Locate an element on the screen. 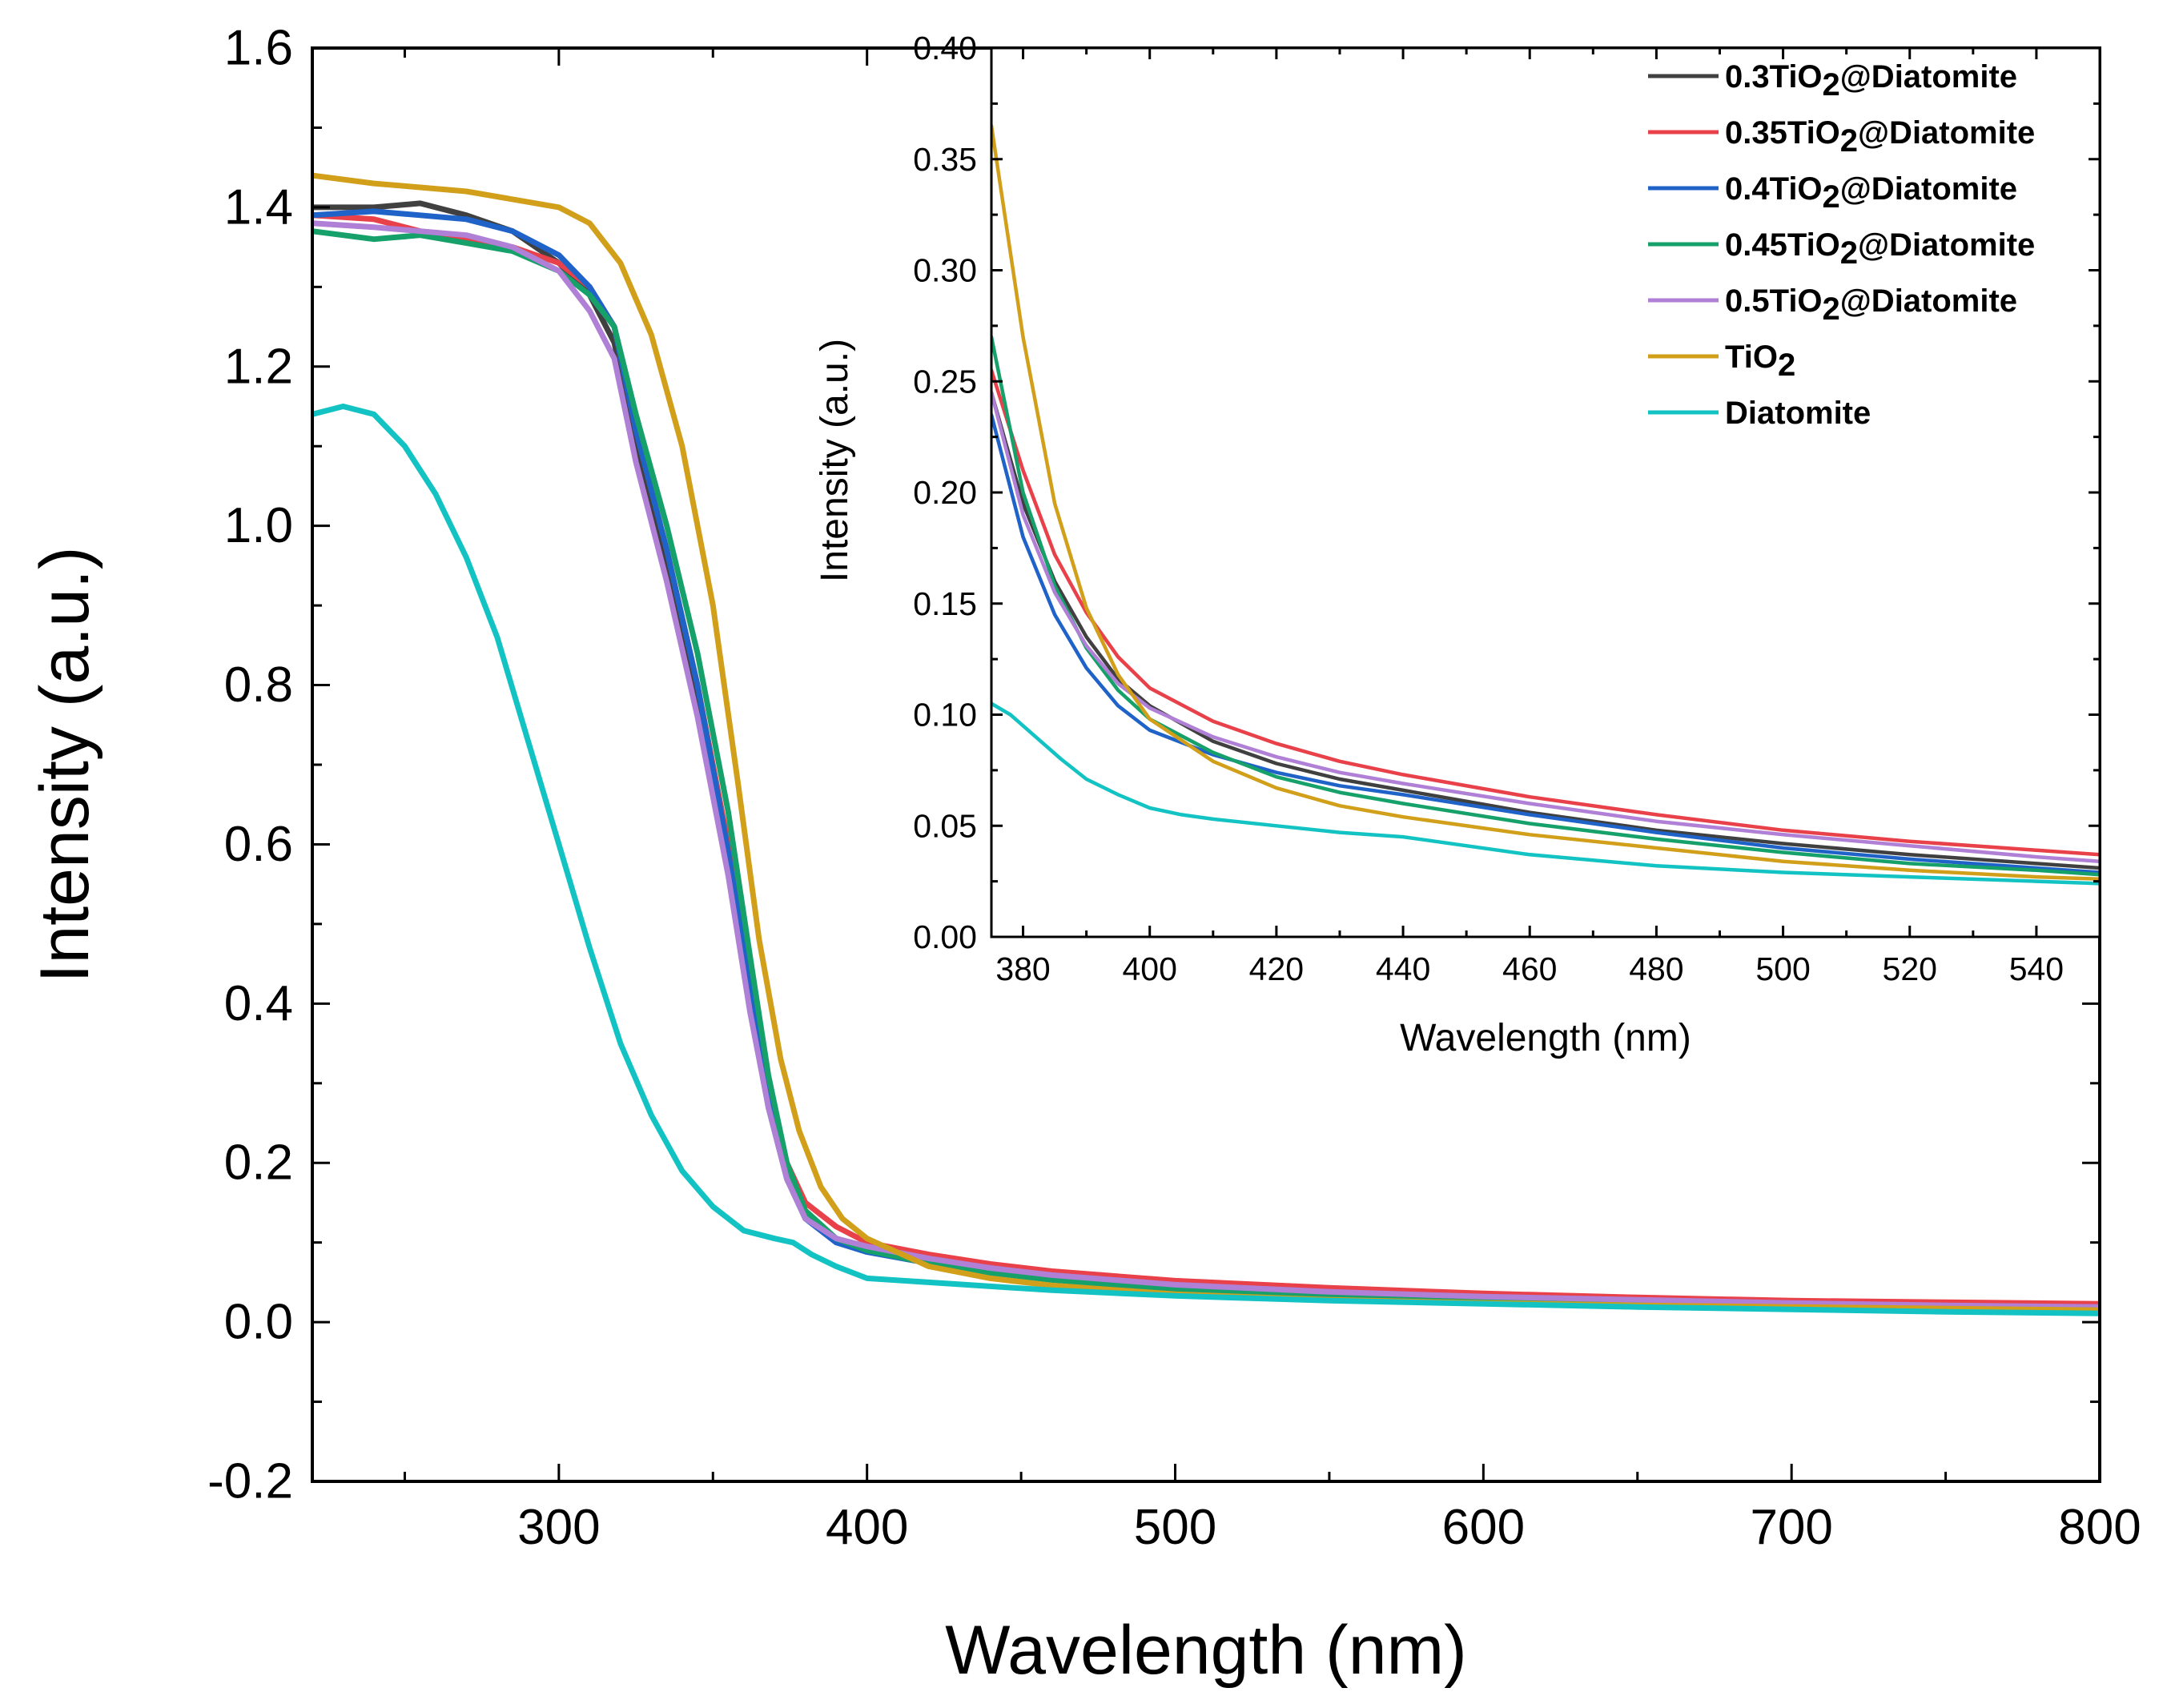  inset-x-tick-label: 500 is located at coordinates (1782, 969).